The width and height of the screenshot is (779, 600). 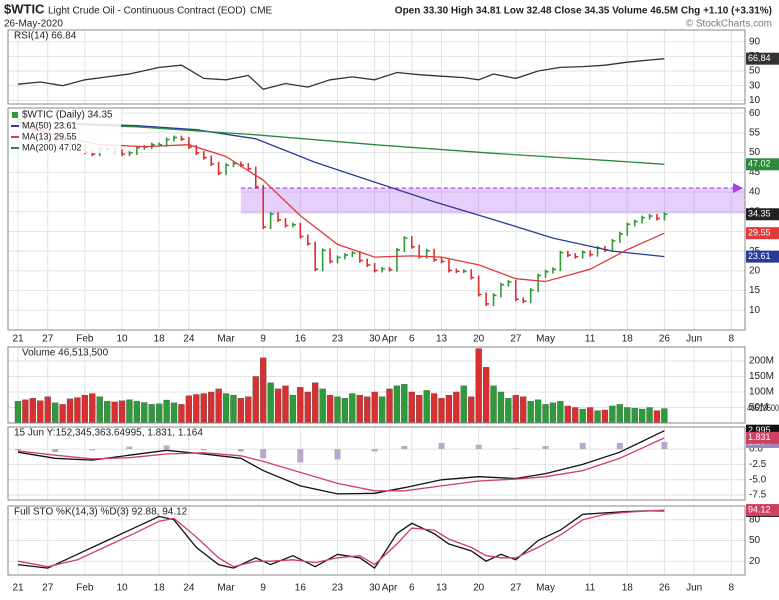 I want to click on y-tick-label: 90, so click(x=755, y=41).